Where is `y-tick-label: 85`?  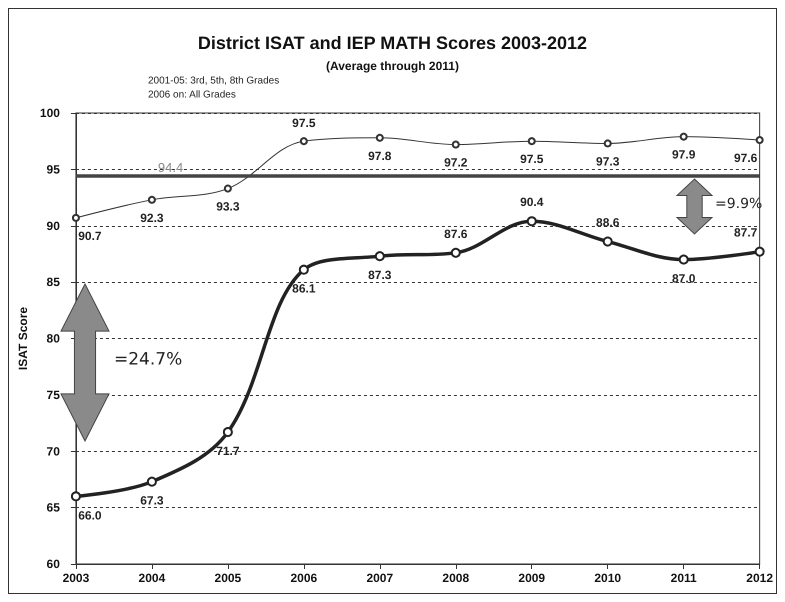 y-tick-label: 85 is located at coordinates (53, 282).